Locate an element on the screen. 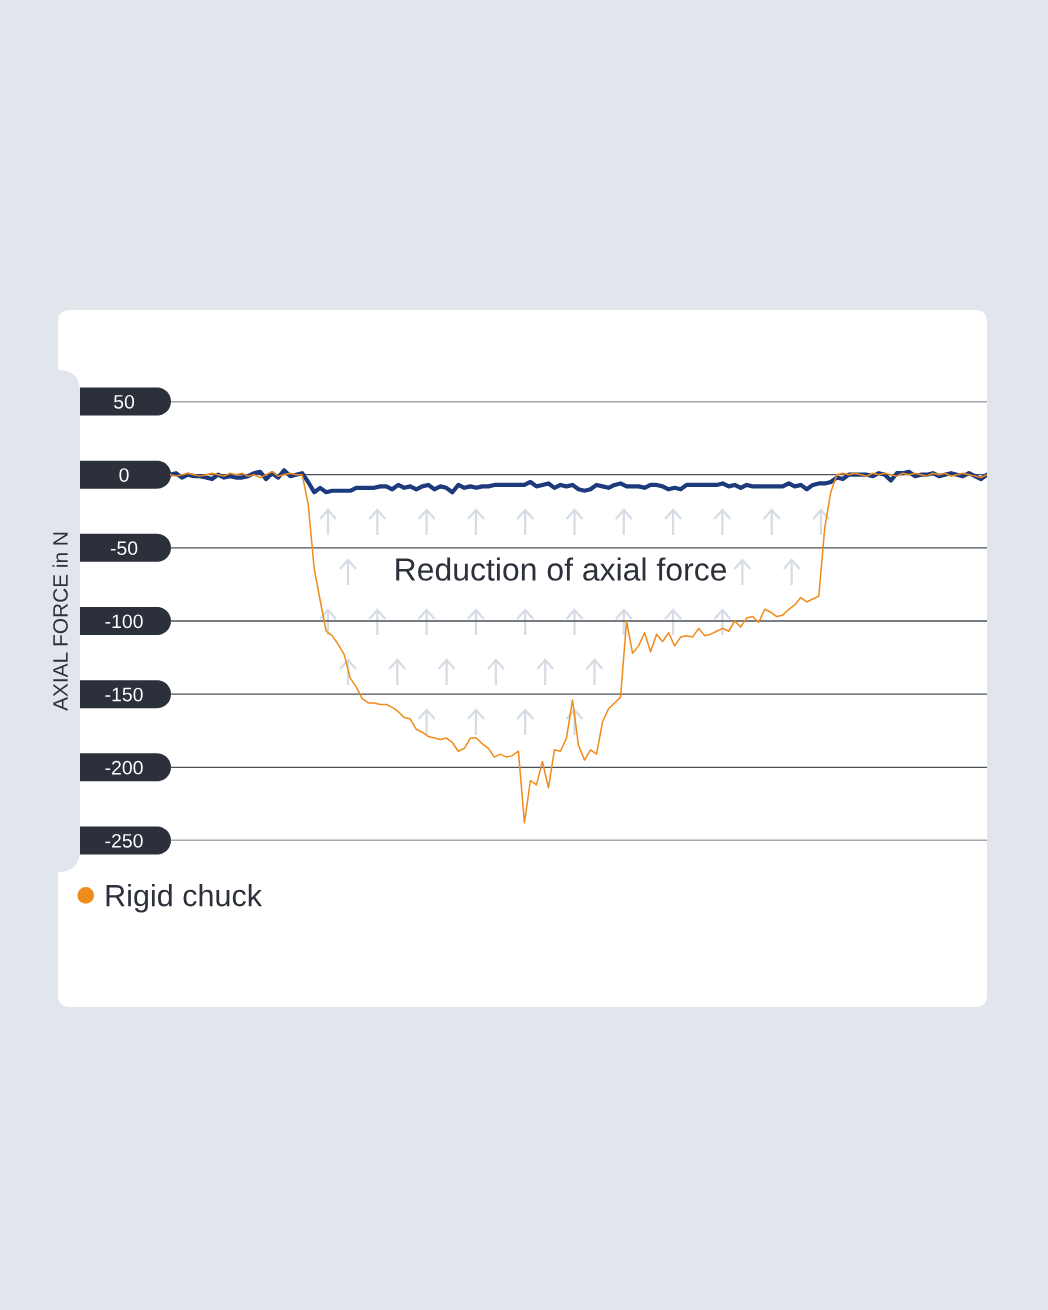 The image size is (1048, 1310). y-tick-label: 0 is located at coordinates (124, 475).